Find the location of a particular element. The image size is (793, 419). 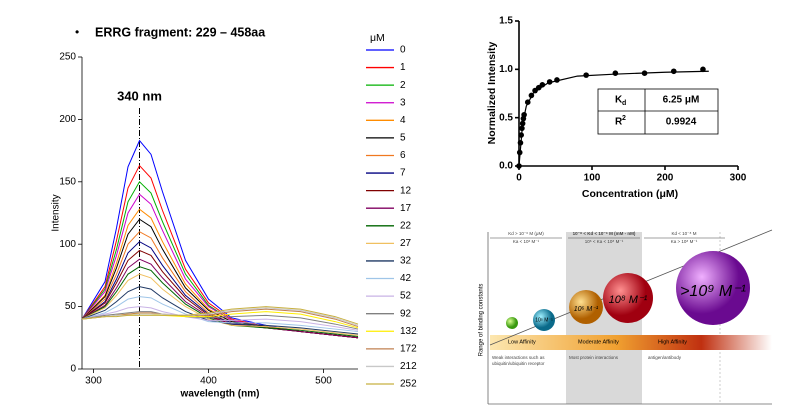

legend-label: 2 is located at coordinates (403, 85).